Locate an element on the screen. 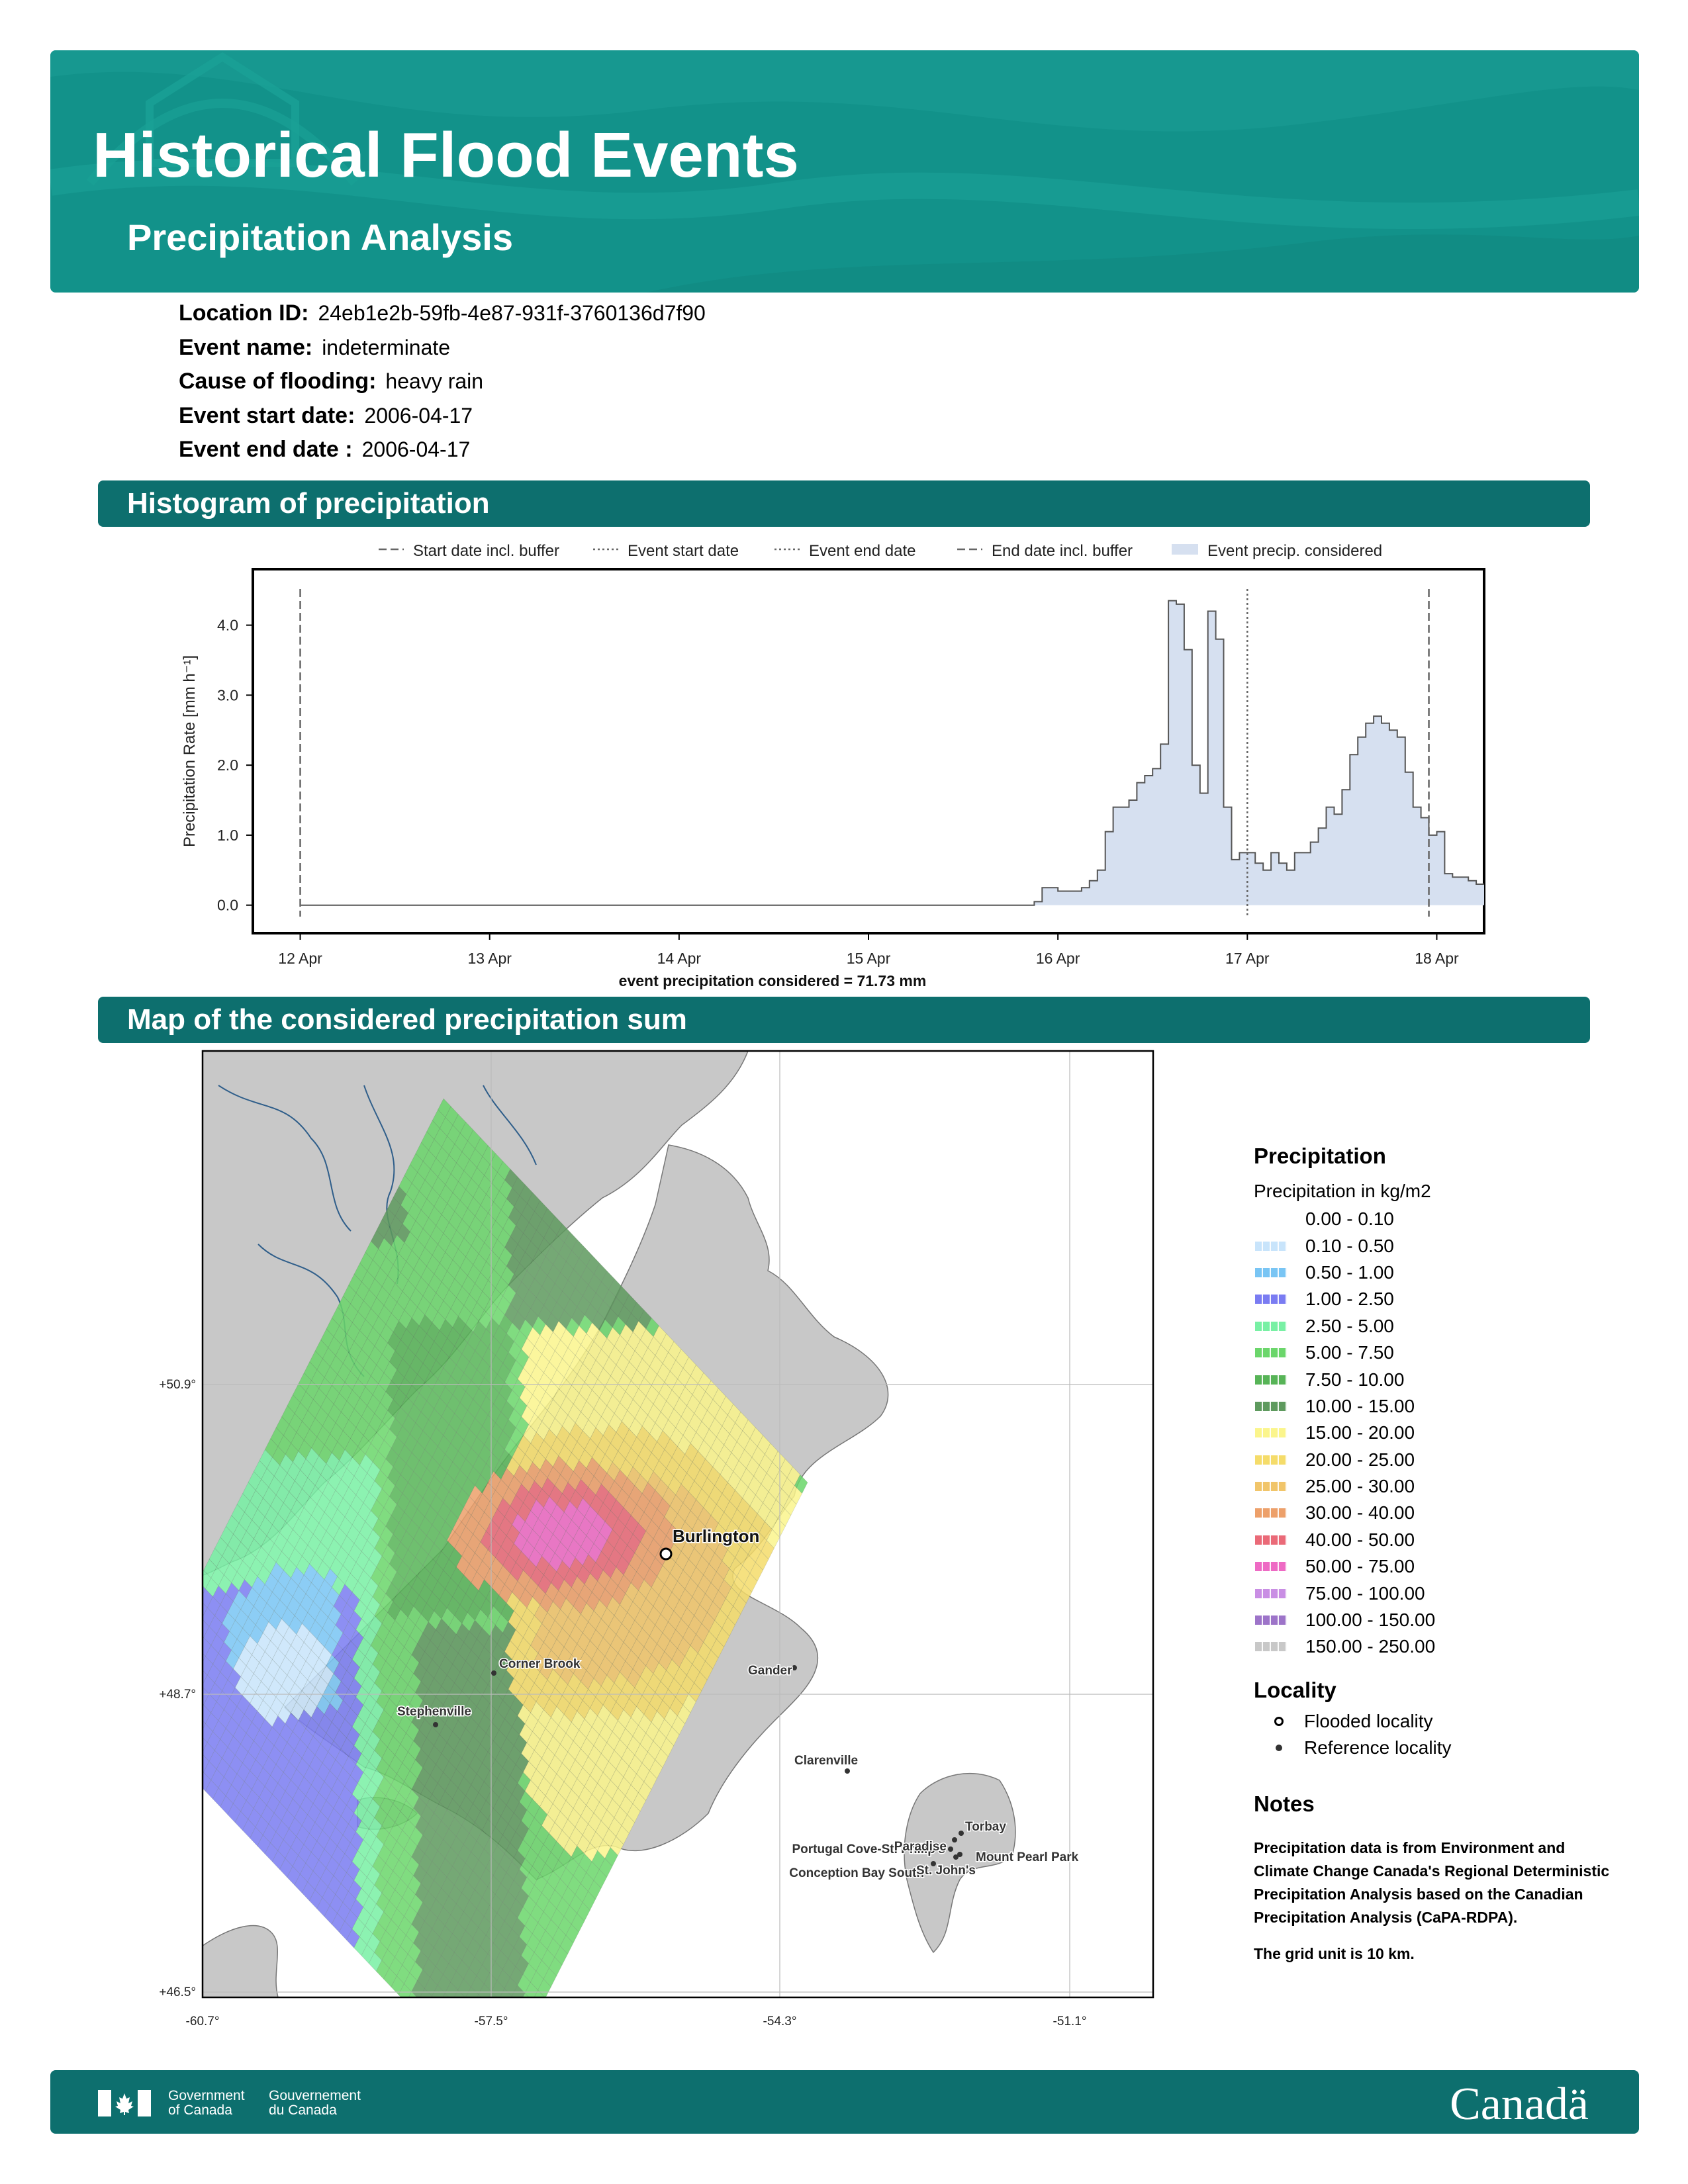  legend-class-label: 15.00 - 20.00 is located at coordinates (1360, 1433).